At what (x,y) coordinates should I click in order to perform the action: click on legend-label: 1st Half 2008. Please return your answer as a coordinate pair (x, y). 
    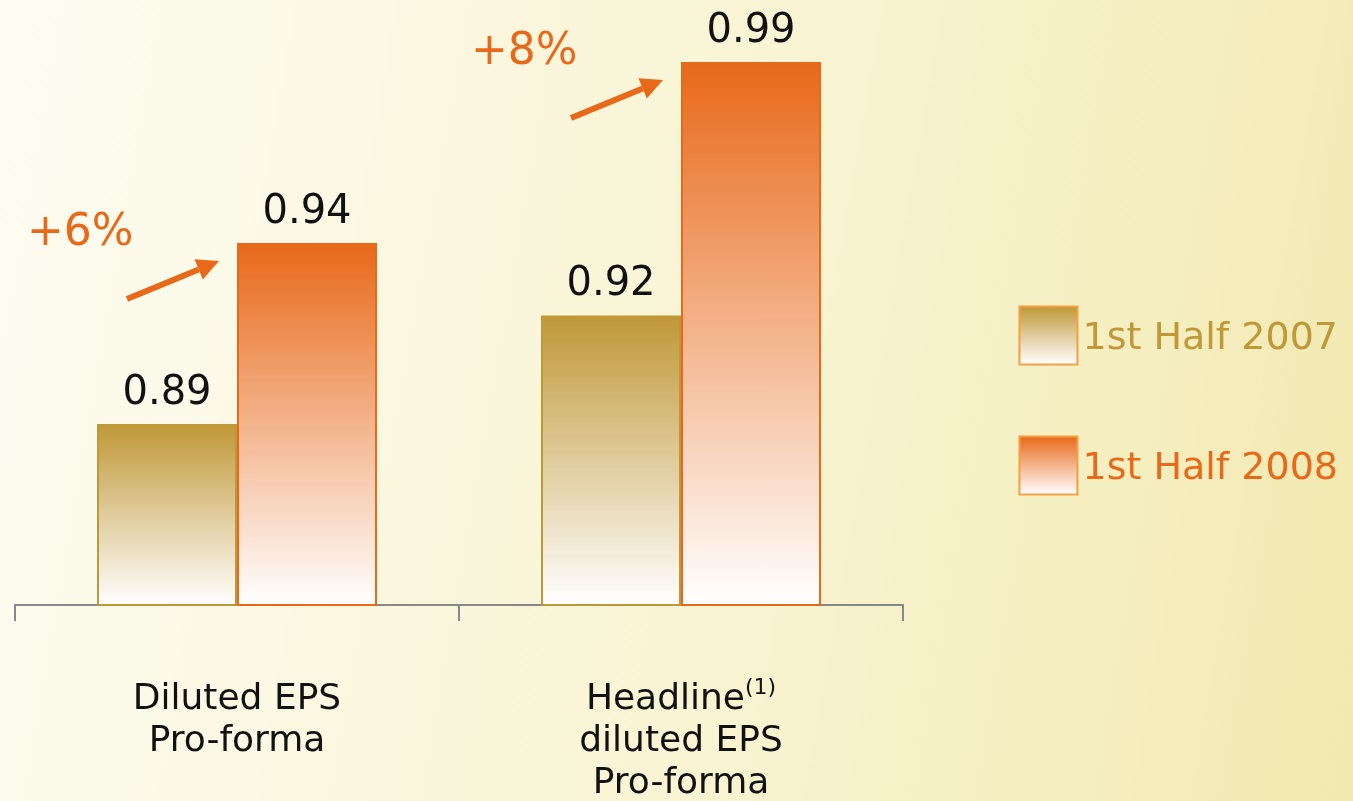
    Looking at the image, I should click on (1210, 465).